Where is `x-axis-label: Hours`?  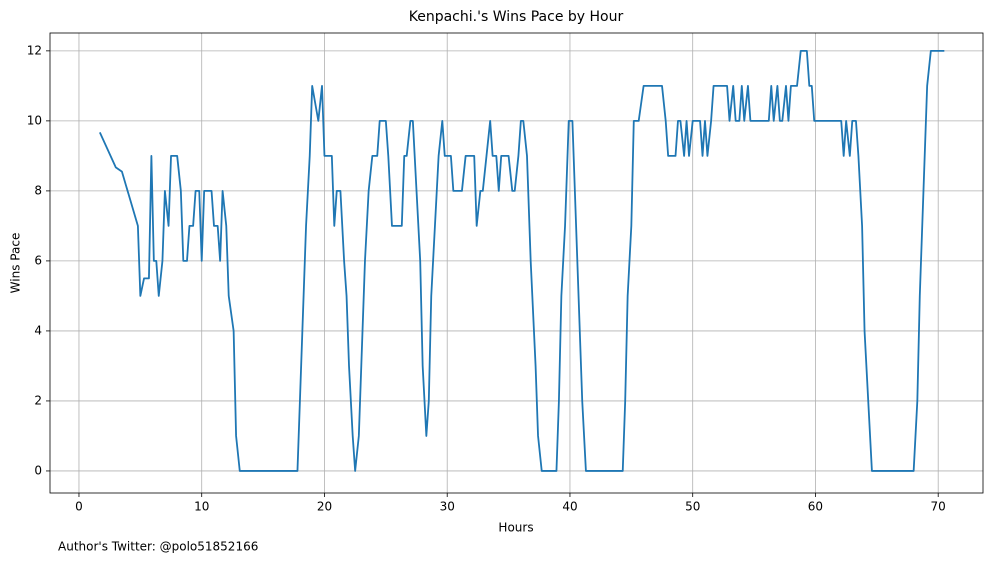 x-axis-label: Hours is located at coordinates (515, 528).